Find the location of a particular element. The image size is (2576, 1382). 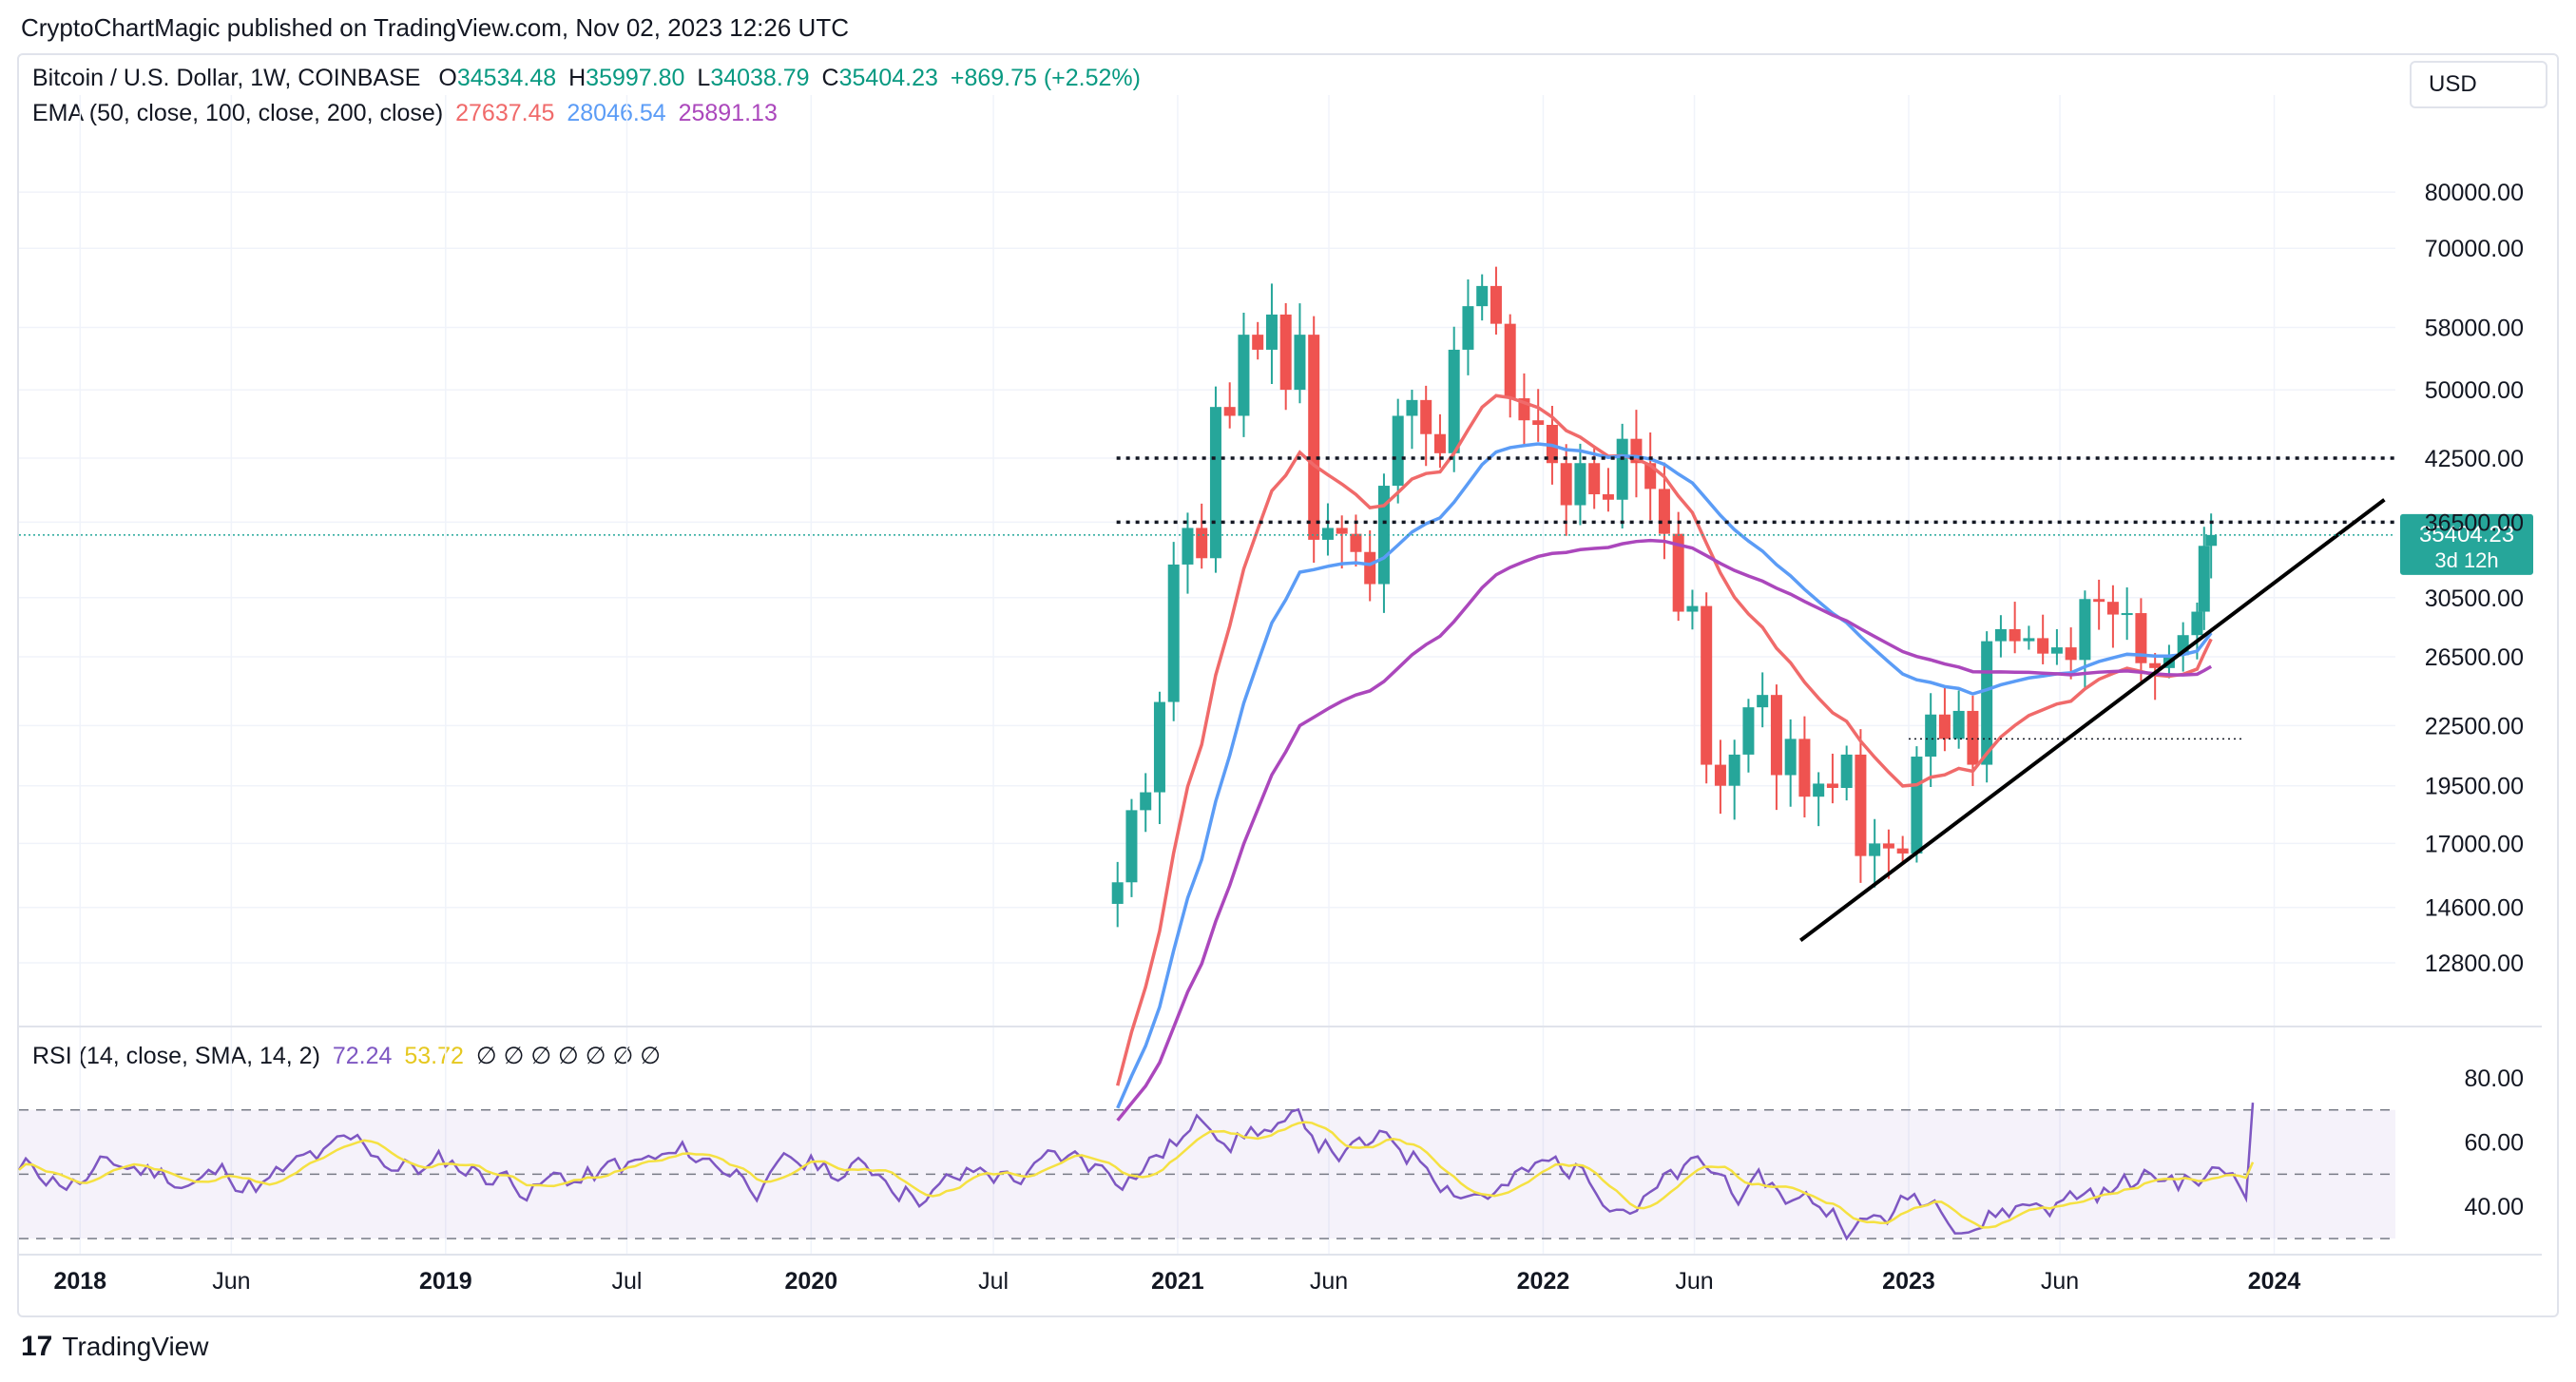

symbol-title: Bitcoin / U.S. Dollar, 1W, COINBASE is located at coordinates (226, 78).